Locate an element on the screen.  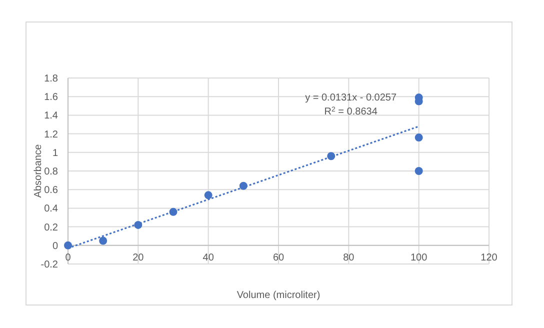
x-tick-label: 80 is located at coordinates (349, 258).